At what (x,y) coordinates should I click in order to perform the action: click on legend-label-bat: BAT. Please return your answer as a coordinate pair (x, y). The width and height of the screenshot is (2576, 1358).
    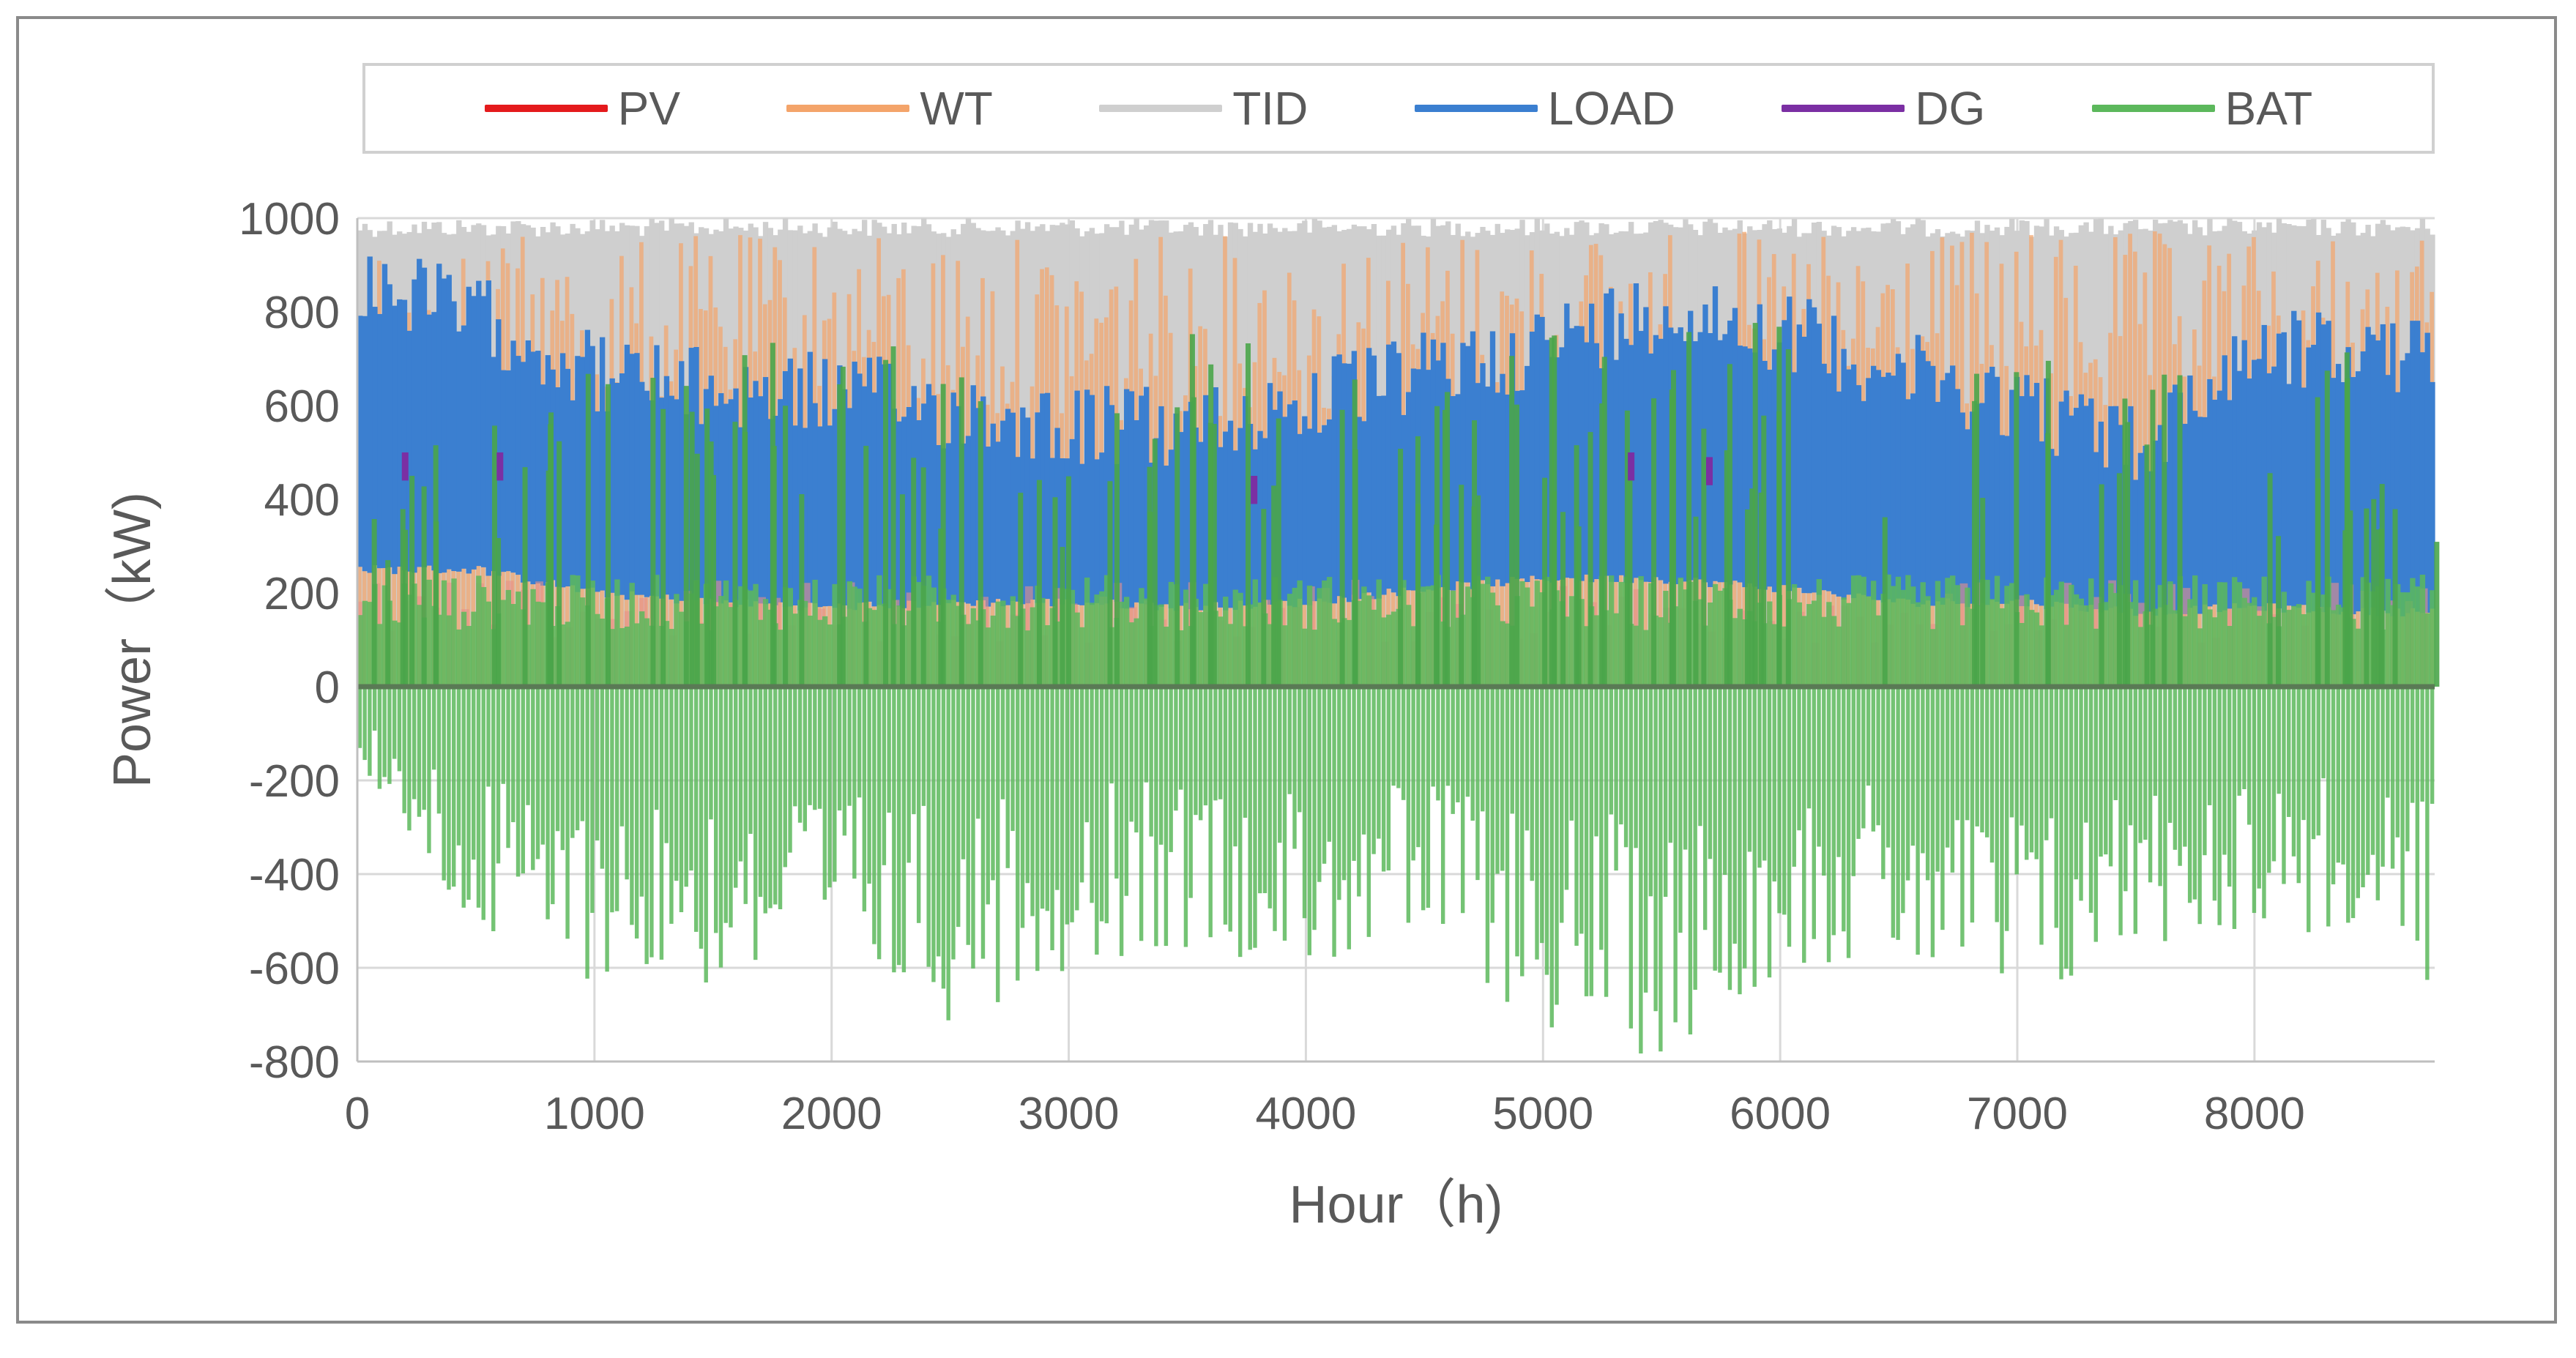
    Looking at the image, I should click on (2269, 108).